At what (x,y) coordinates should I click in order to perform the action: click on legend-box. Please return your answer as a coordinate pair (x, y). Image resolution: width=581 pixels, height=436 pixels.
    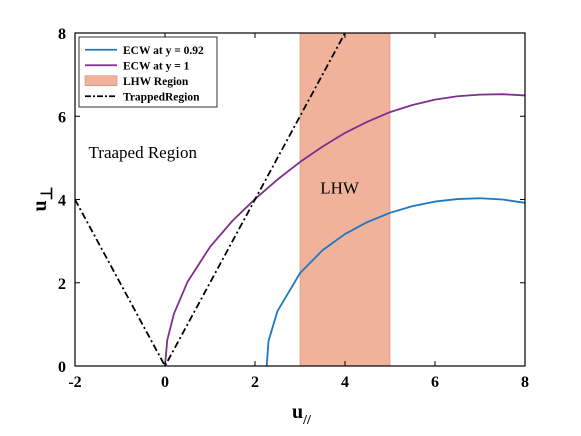
    Looking at the image, I should click on (148, 72).